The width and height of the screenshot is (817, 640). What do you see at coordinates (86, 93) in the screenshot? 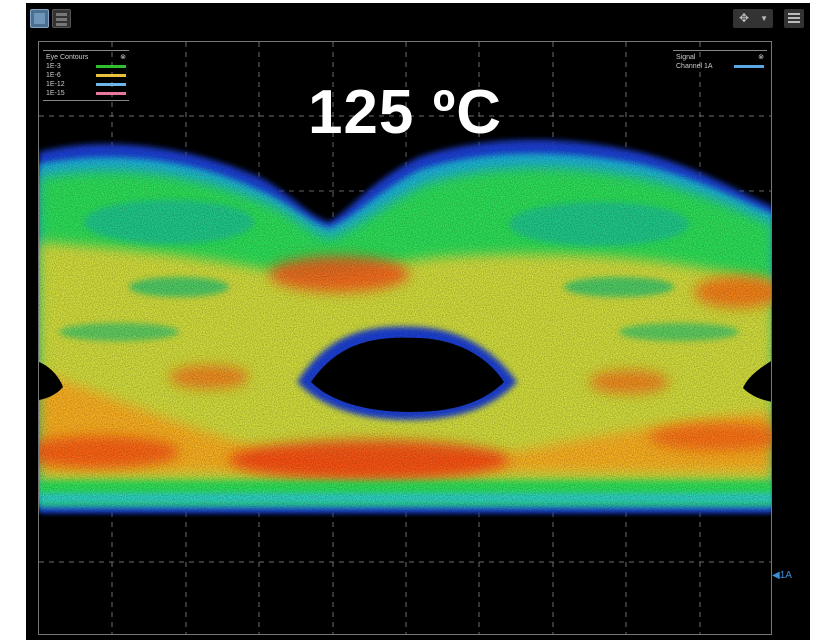
I see `contour-legend-item-row: 1E-15` at bounding box center [86, 93].